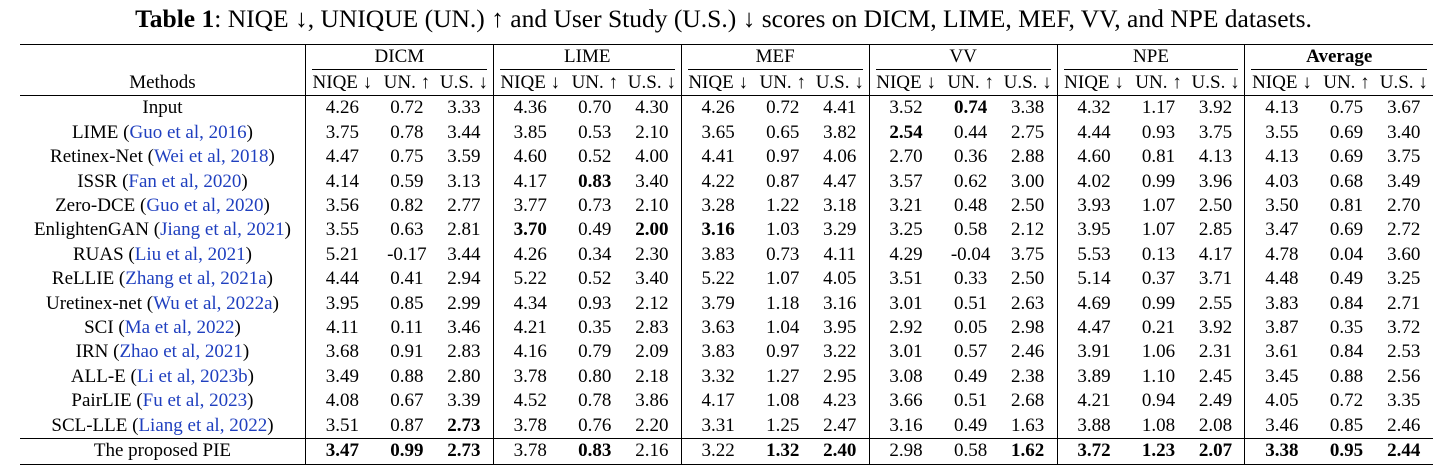  What do you see at coordinates (211, 157) in the screenshot?
I see `citation-link: Wei et al, 2018` at bounding box center [211, 157].